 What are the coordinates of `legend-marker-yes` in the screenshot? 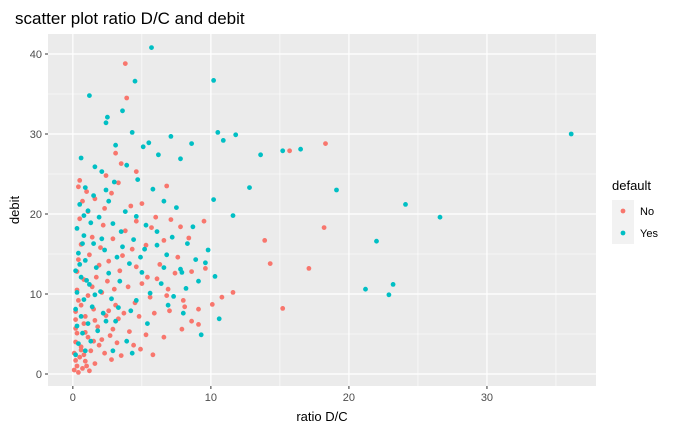 It's located at (623, 233).